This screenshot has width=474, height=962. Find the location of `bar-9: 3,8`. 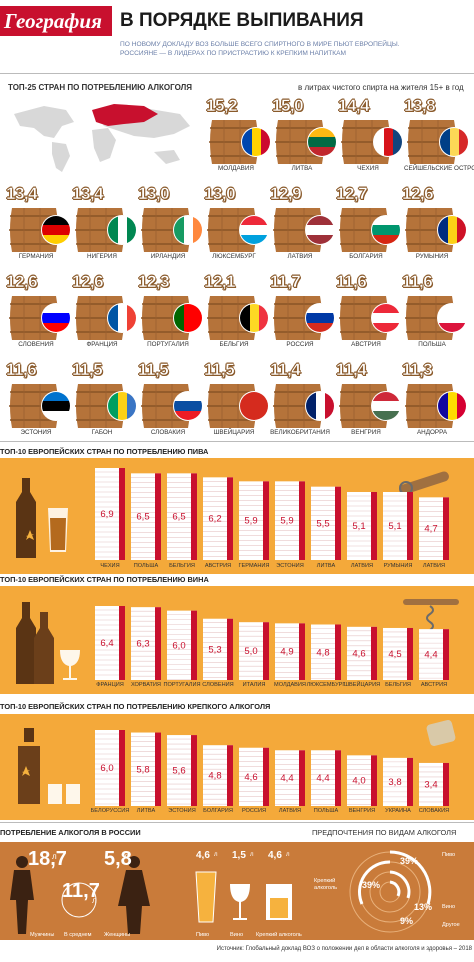

bar-9: 3,8 is located at coordinates (398, 781).